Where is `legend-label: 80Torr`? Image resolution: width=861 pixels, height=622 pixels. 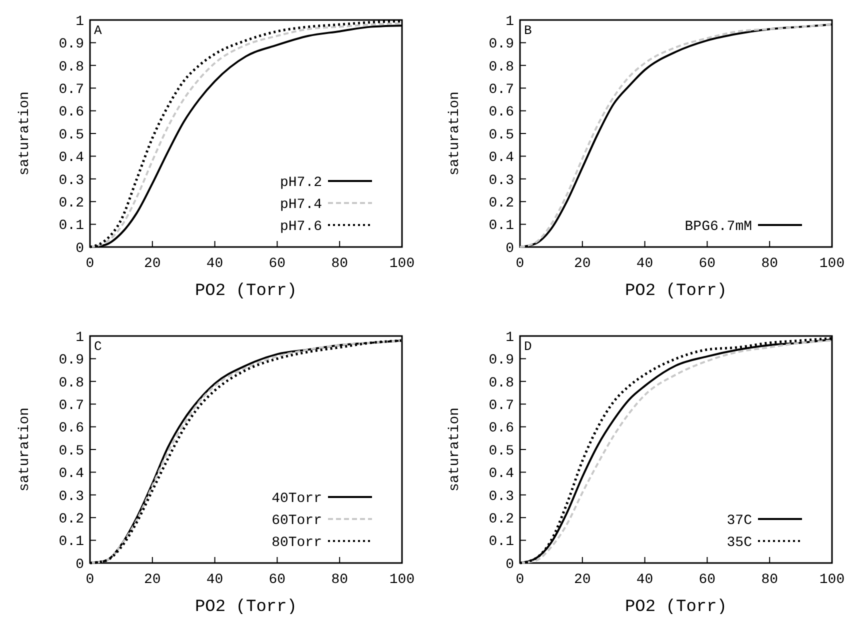 legend-label: 80Torr is located at coordinates (297, 542).